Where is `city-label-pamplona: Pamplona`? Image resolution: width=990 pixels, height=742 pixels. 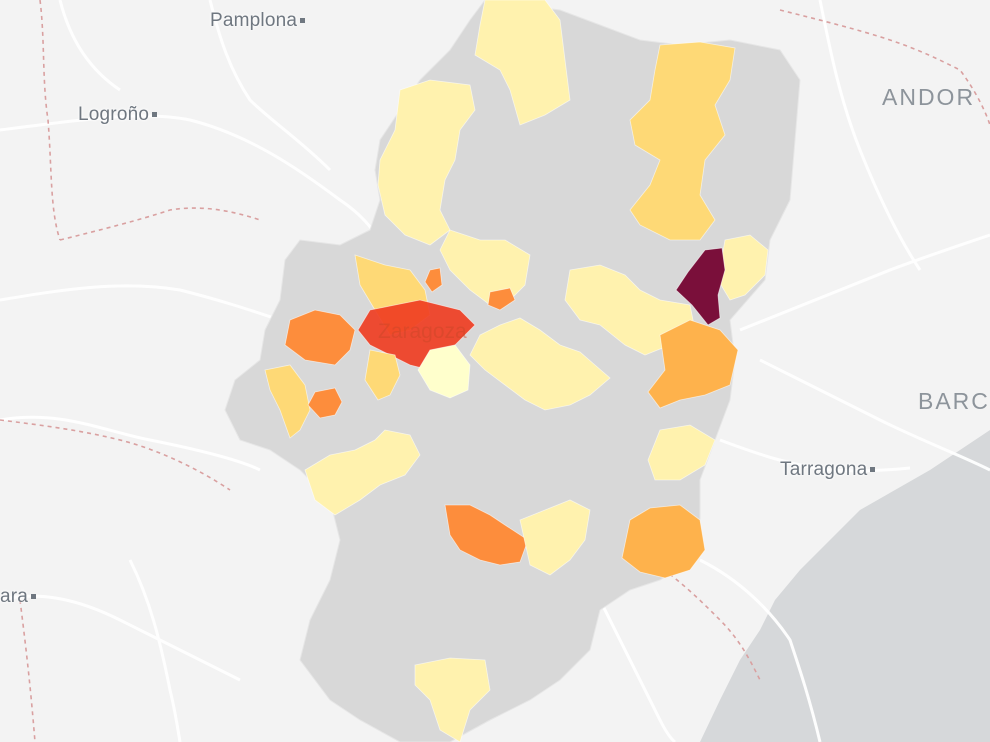 city-label-pamplona: Pamplona is located at coordinates (258, 21).